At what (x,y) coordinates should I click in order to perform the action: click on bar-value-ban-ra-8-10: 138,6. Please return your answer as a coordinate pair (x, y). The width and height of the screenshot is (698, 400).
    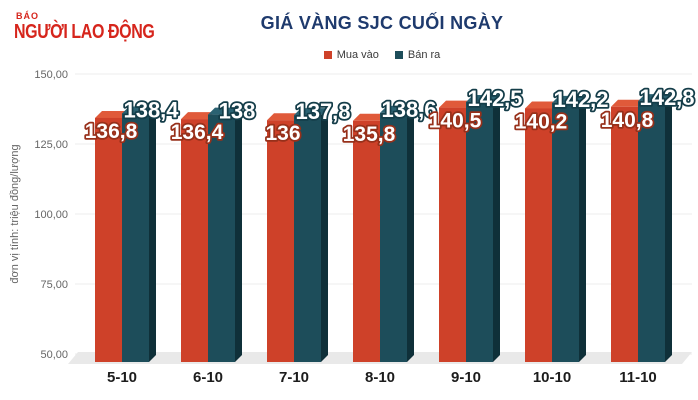
    Looking at the image, I should click on (408, 109).